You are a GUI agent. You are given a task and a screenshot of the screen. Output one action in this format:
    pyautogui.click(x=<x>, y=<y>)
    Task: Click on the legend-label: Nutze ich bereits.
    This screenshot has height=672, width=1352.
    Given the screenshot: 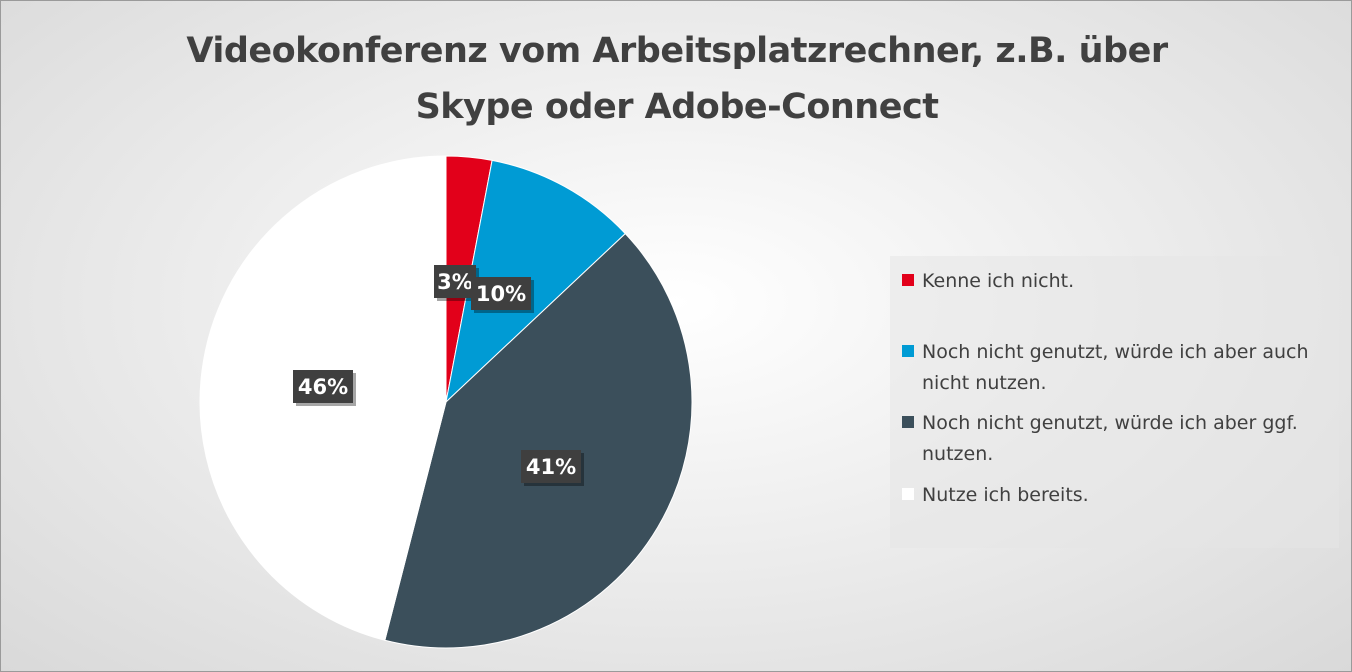 What is the action you would take?
    pyautogui.click(x=1005, y=495)
    